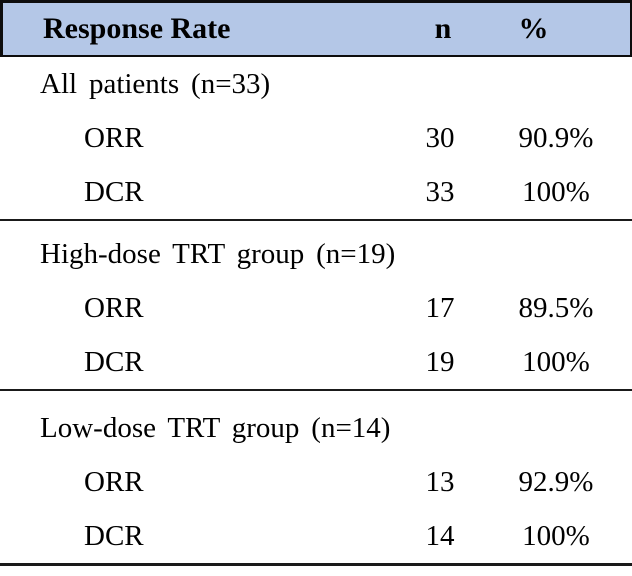 The height and width of the screenshot is (576, 632). Describe the element at coordinates (215, 427) in the screenshot. I see `section-title: Low-dose TRT group (n=14)` at that location.